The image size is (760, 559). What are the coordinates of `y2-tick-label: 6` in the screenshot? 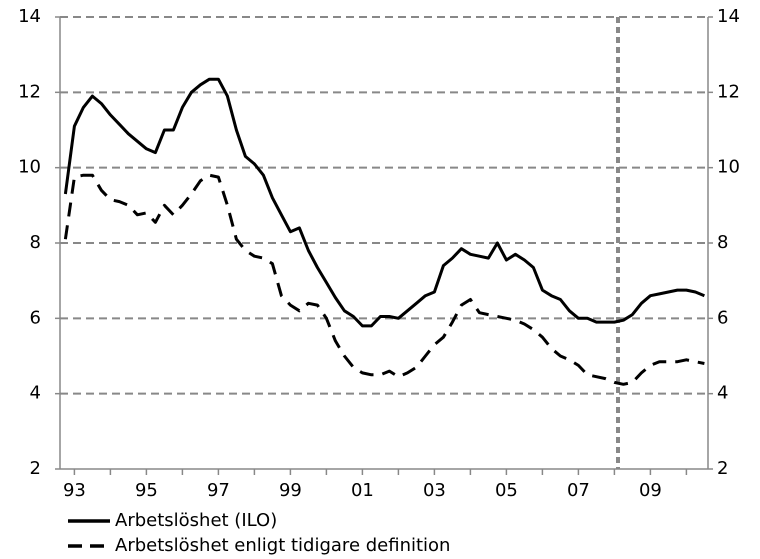 It's located at (722, 317).